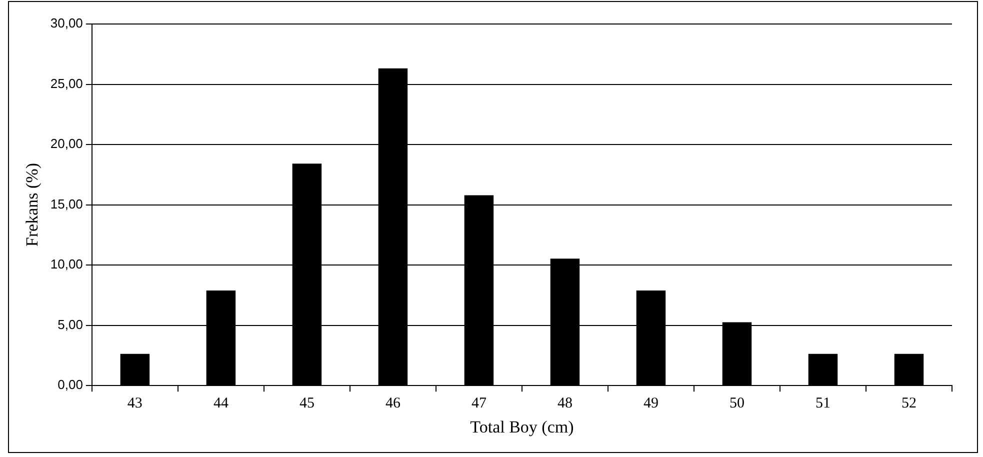 Image resolution: width=983 pixels, height=457 pixels. Describe the element at coordinates (70, 324) in the screenshot. I see `y-tick-label: 5,00` at that location.